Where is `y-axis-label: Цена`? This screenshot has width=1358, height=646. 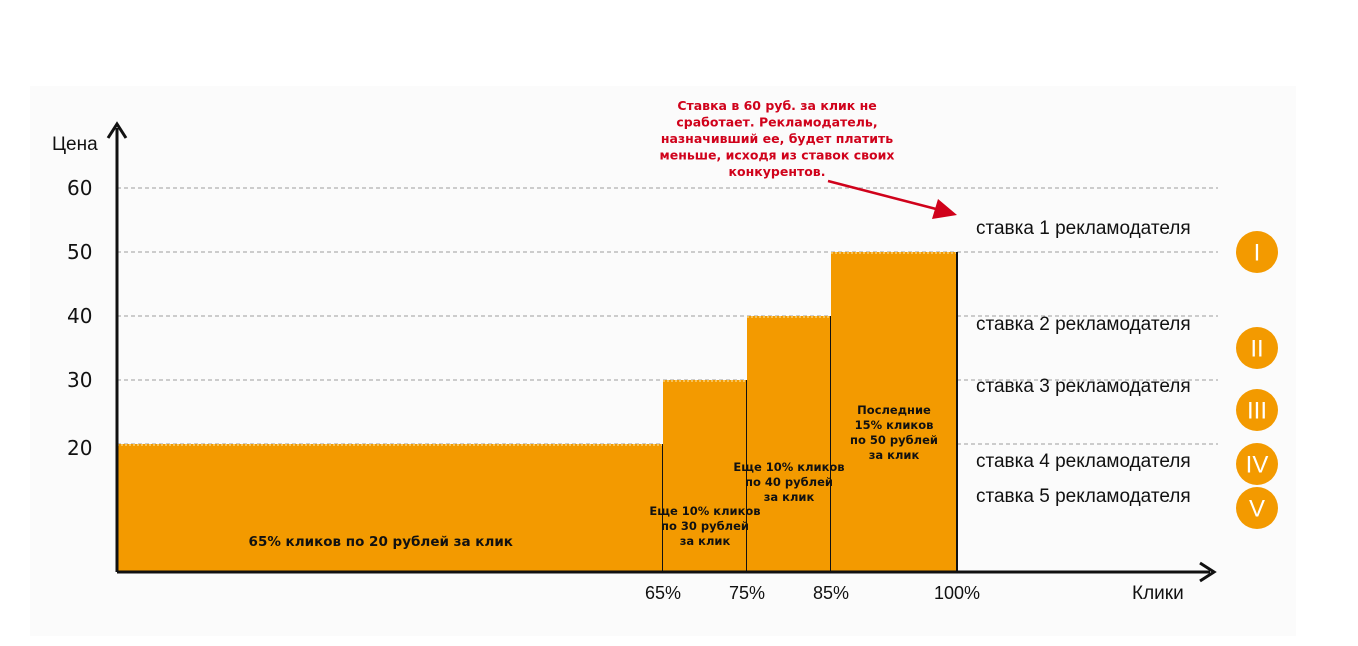 y-axis-label: Цена is located at coordinates (75, 144).